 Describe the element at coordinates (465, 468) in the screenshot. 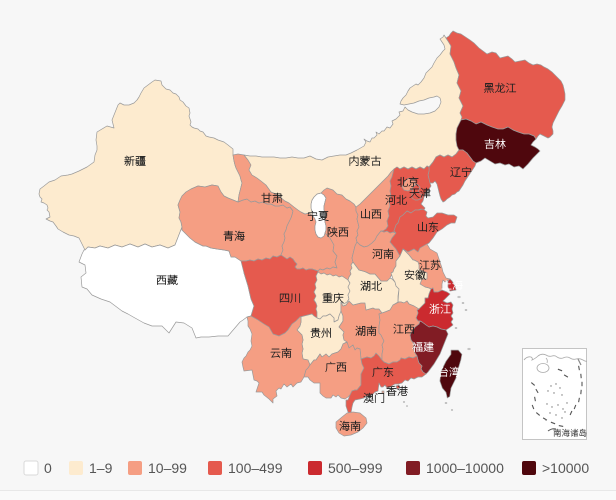

I see `svg-text: 1000–10000` at that location.